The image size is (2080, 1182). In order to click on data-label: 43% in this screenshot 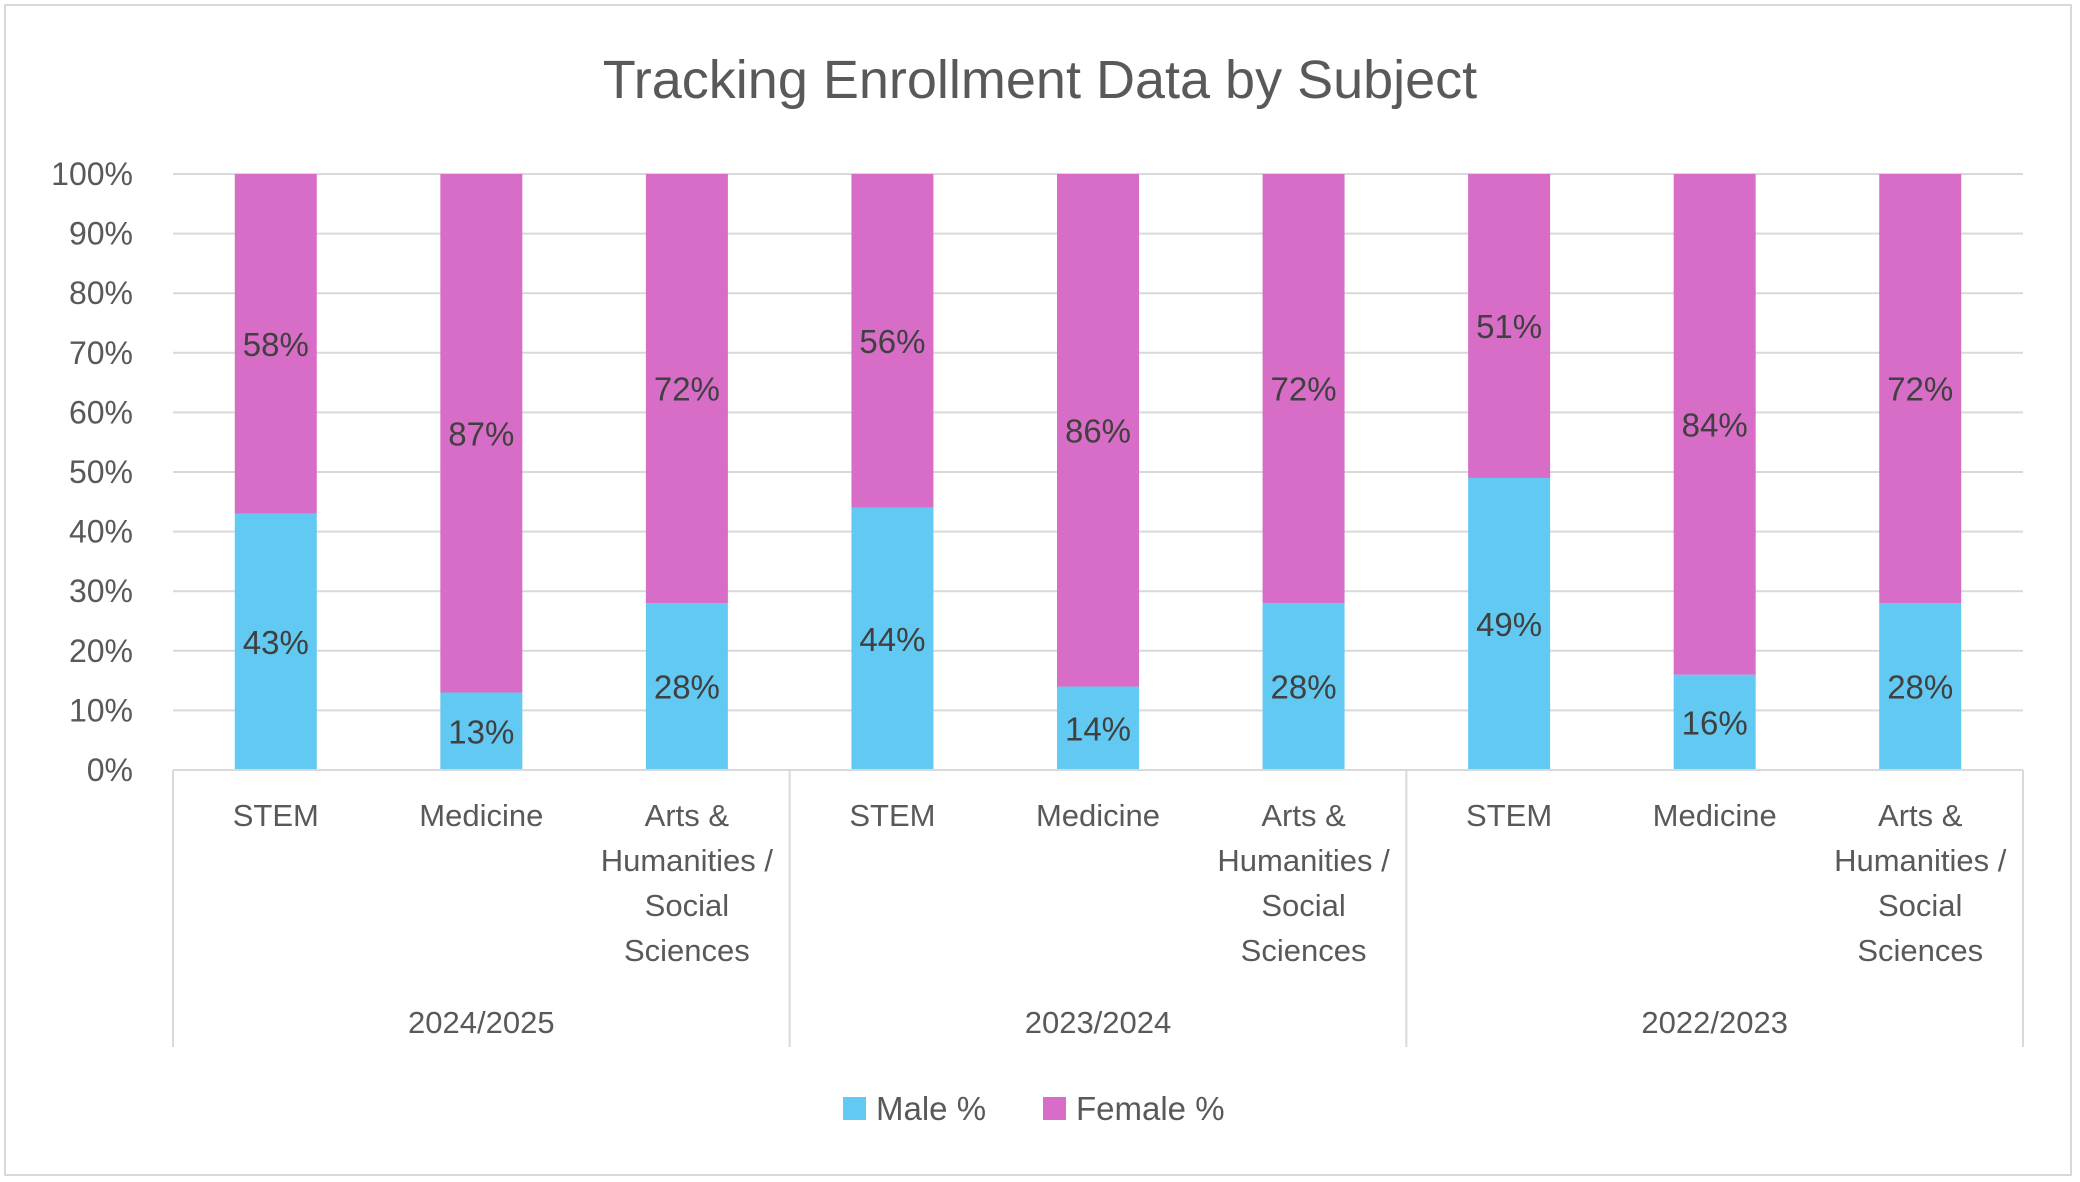, I will do `click(276, 642)`.